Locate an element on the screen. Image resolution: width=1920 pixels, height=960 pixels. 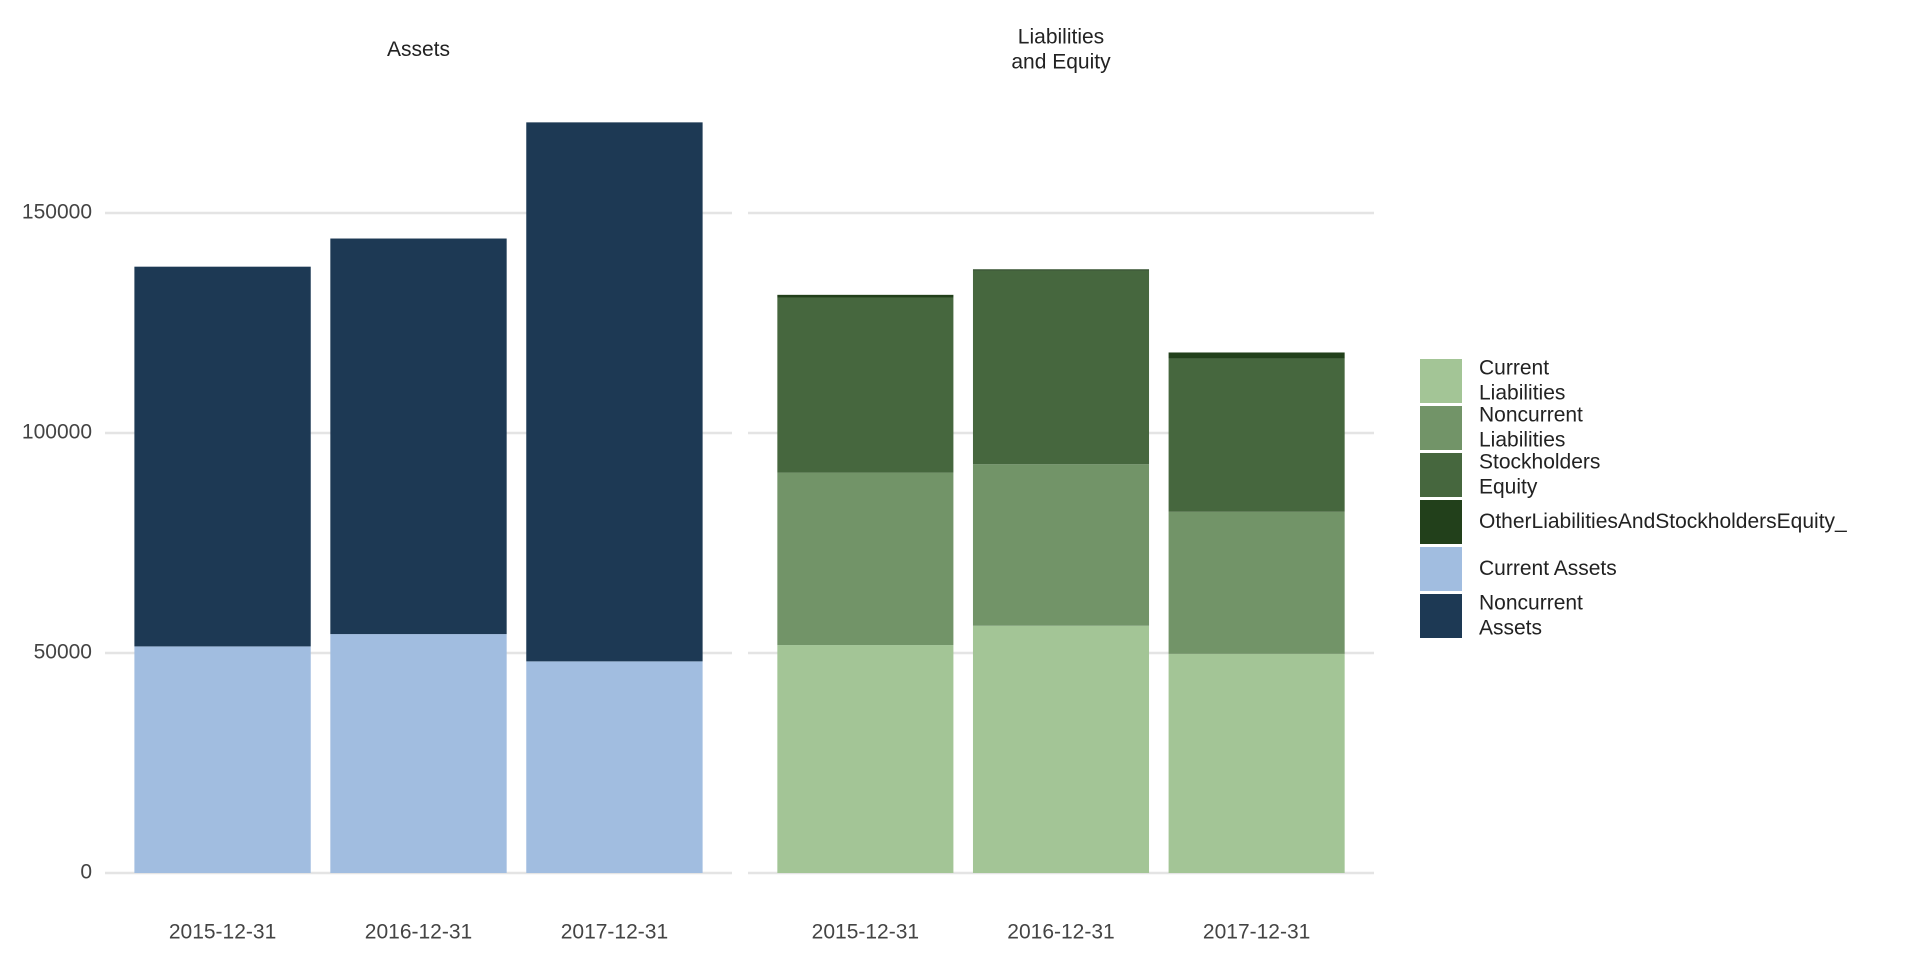
facet-title: Assets is located at coordinates (418, 49).